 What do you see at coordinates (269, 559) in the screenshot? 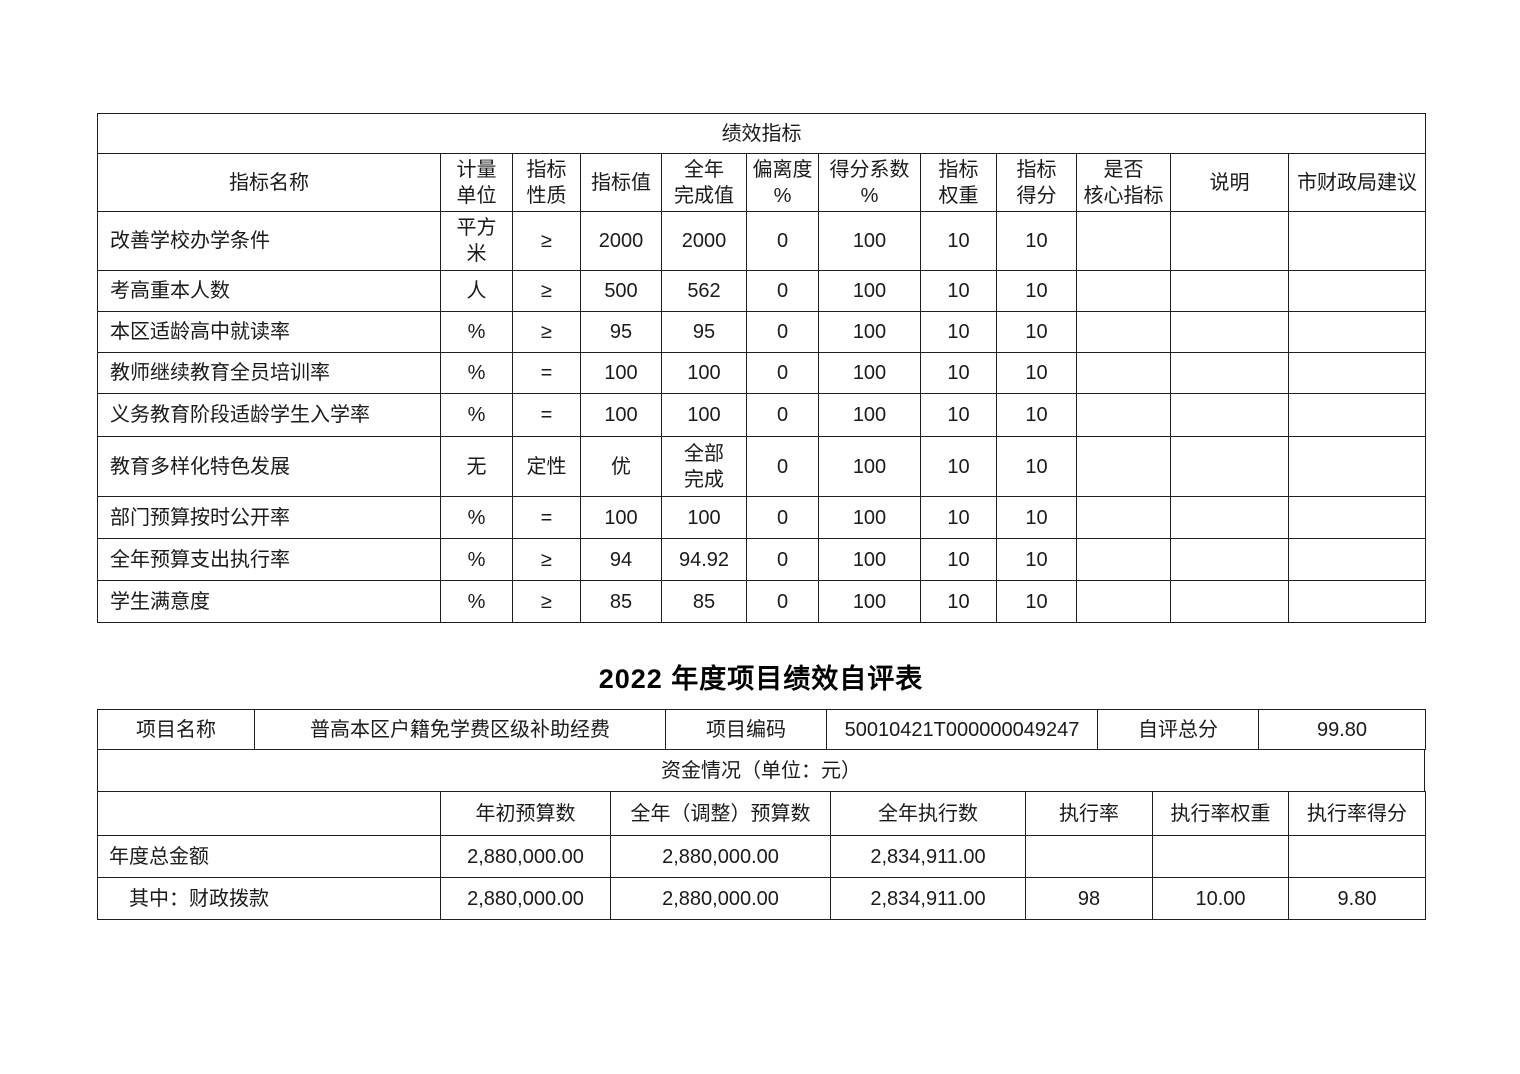
I see `indicator-name-cell: 全年预算支出执行率` at bounding box center [269, 559].